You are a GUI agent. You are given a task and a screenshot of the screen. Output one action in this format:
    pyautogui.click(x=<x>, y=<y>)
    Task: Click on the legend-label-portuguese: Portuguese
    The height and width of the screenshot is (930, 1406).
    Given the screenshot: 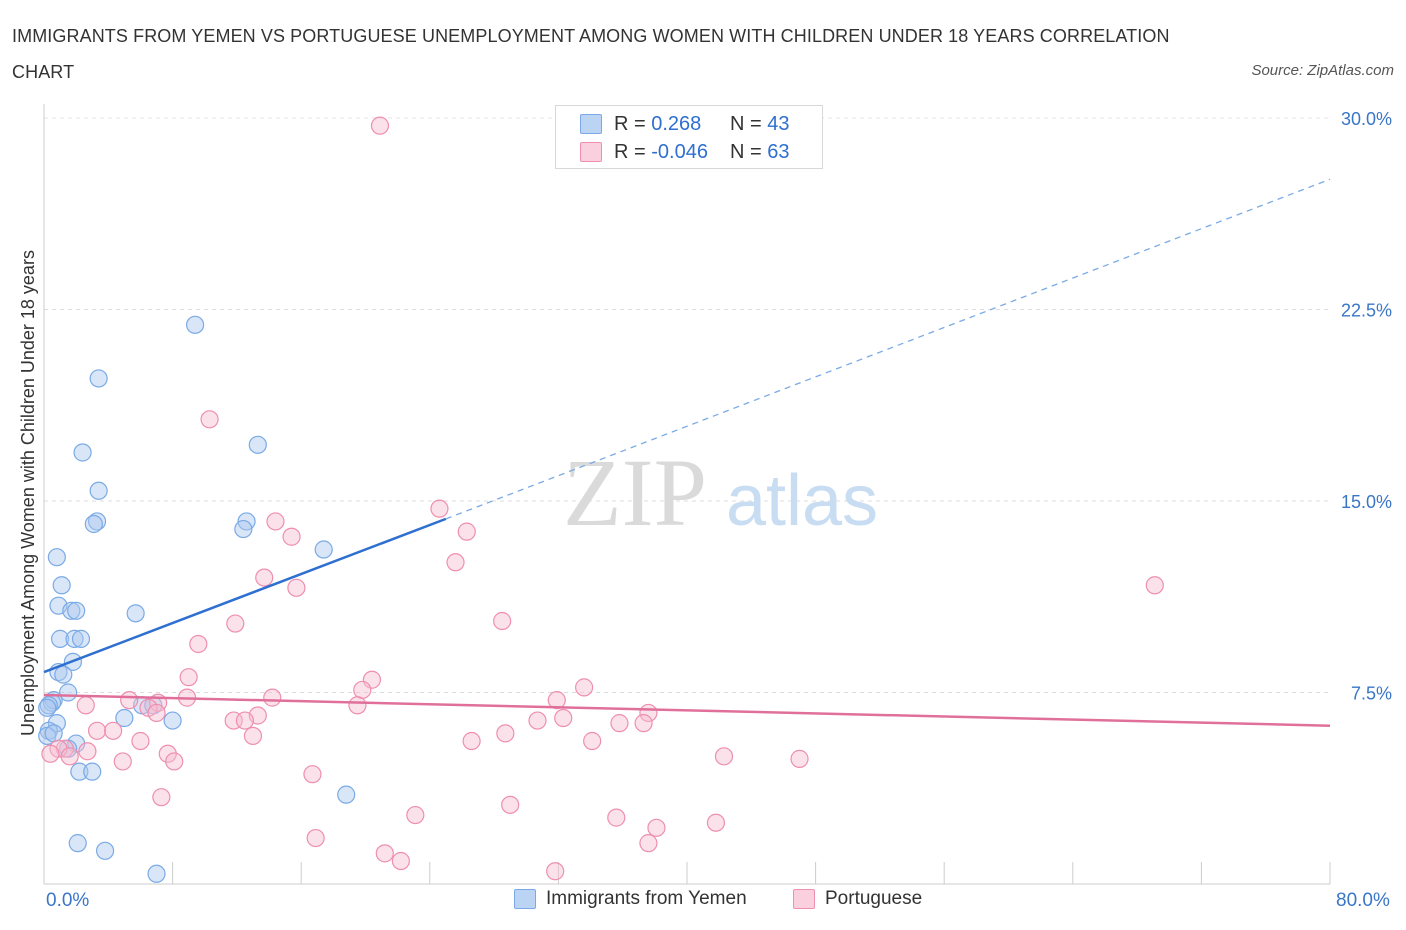 What is the action you would take?
    pyautogui.click(x=874, y=898)
    